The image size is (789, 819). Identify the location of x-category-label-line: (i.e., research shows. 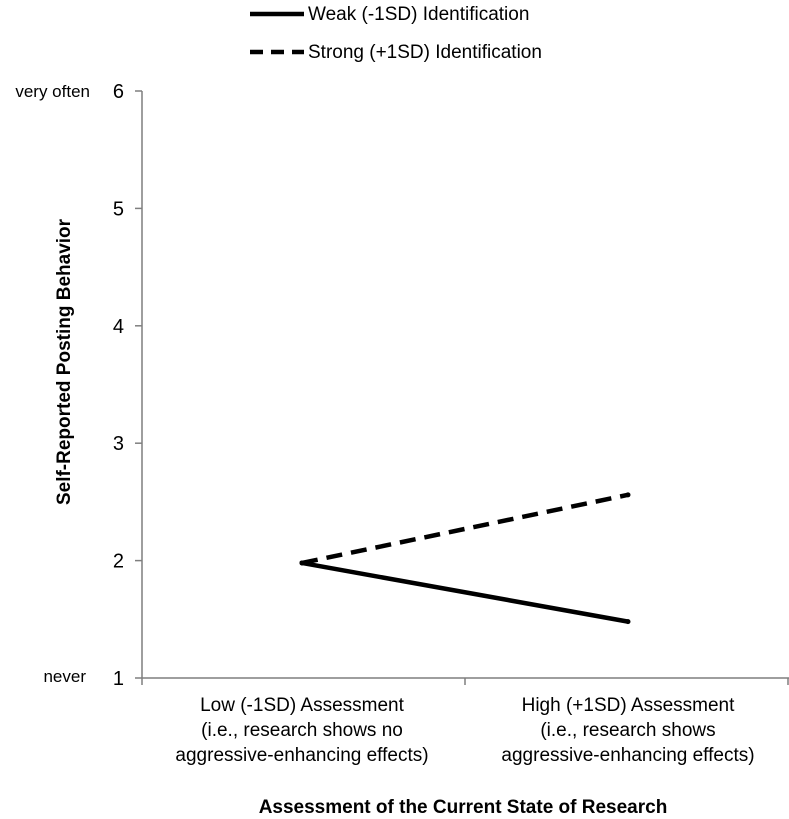
(627, 730).